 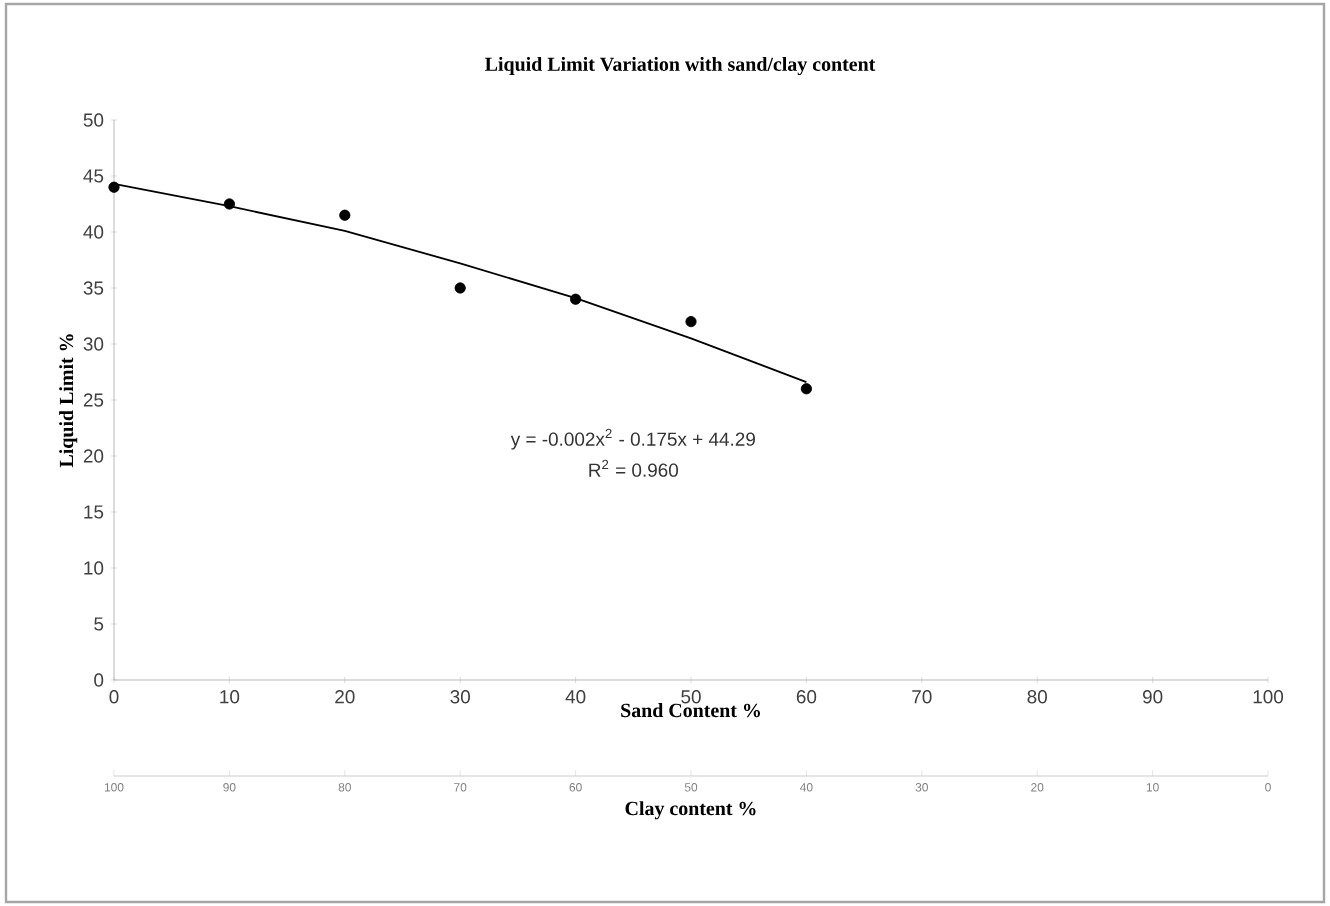 I want to click on y-axis-title: Liquid Limit %, so click(x=68, y=401).